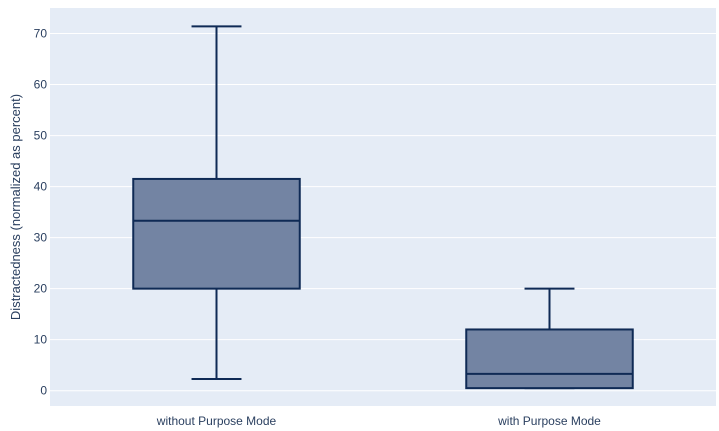 The height and width of the screenshot is (431, 719). I want to click on x-axis-ticks: without Purpose Mode with Purpose Mode, so click(378, 421).